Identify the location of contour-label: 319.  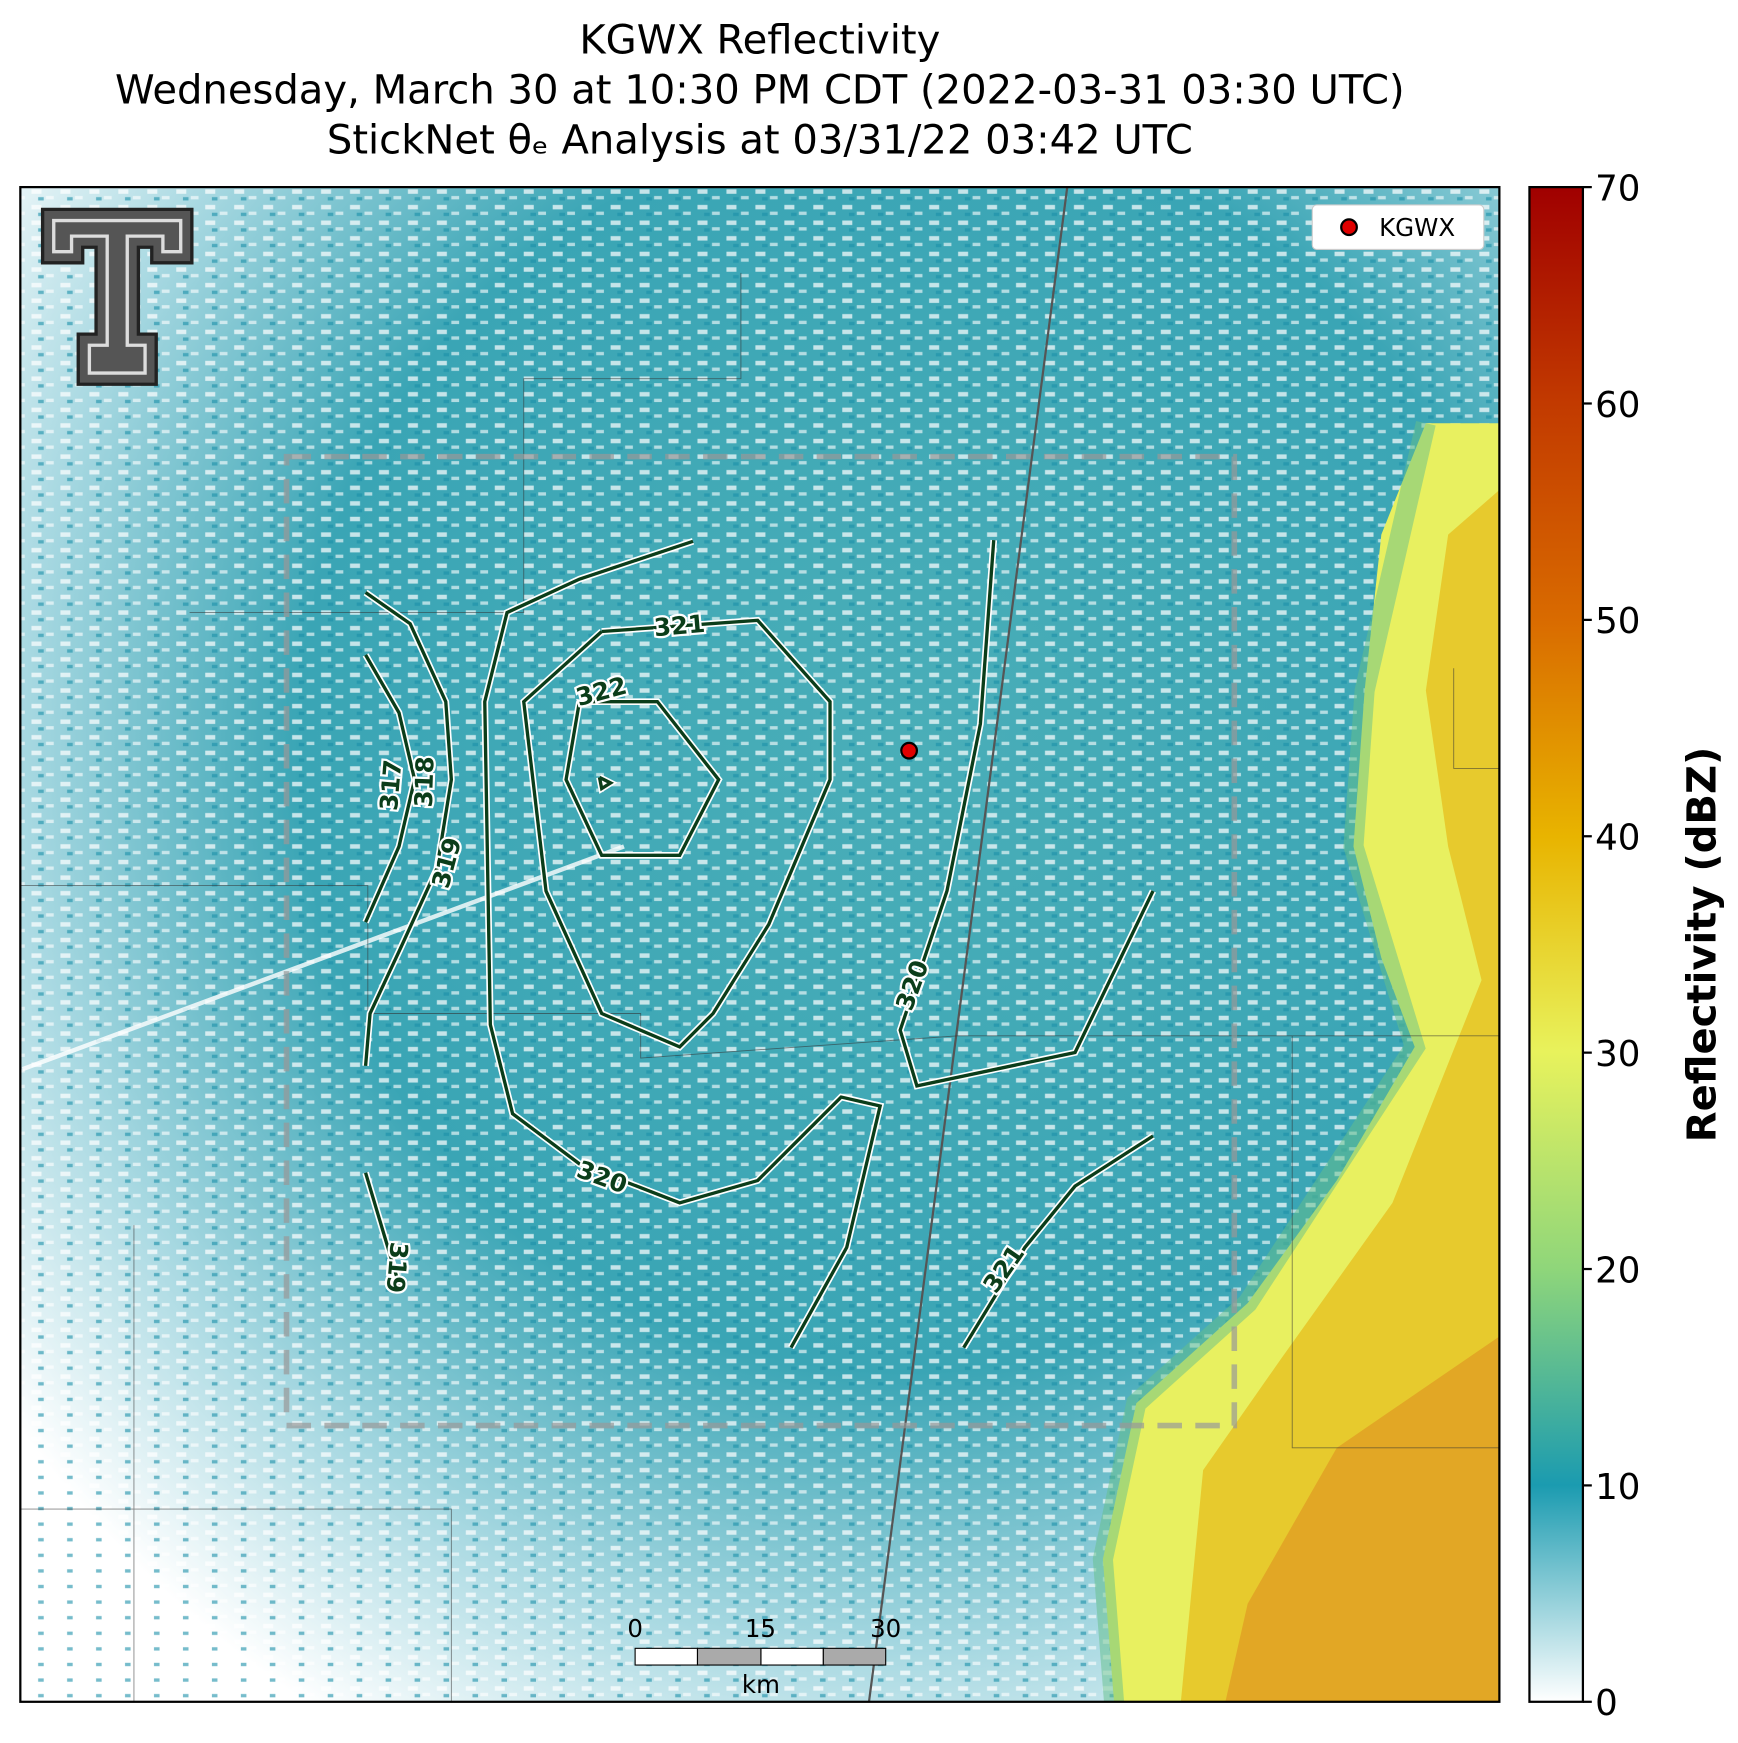
(396, 1267).